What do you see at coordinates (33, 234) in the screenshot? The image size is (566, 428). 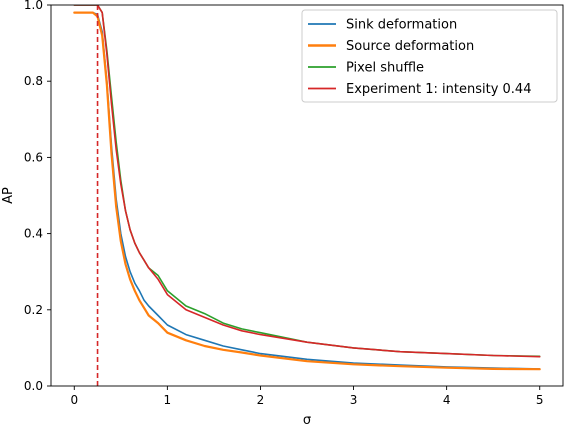 I see `y-tick-label: 0.4` at bounding box center [33, 234].